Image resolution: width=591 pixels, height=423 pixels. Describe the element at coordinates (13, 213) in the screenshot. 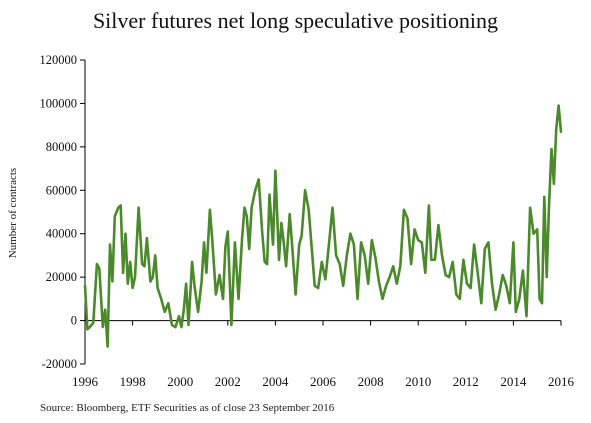

I see `y-axis-label: Number of contracts` at that location.